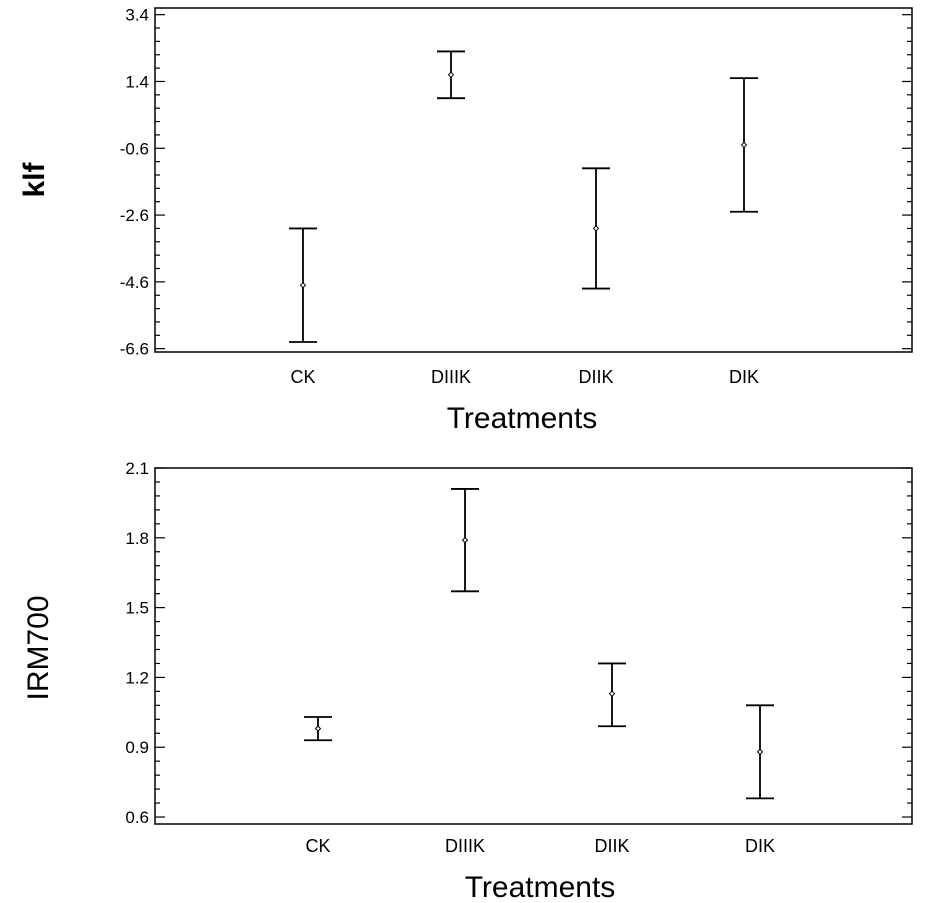 Image resolution: width=952 pixels, height=903 pixels. What do you see at coordinates (34, 179) in the screenshot?
I see `y-axis-title: klf` at bounding box center [34, 179].